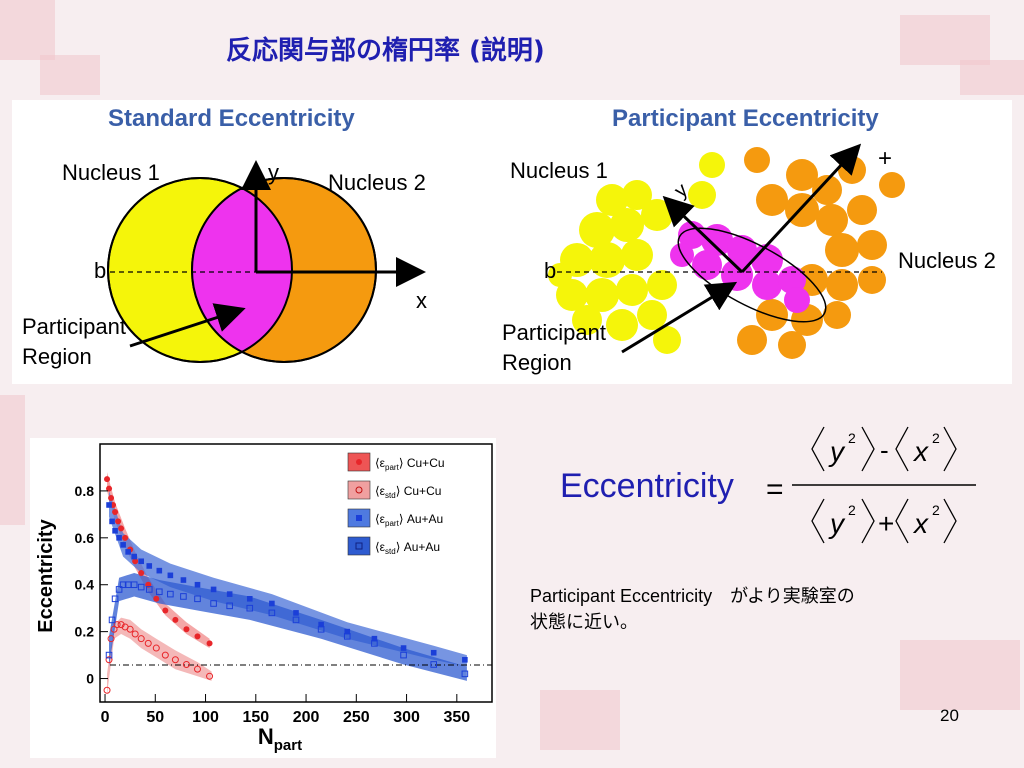 The height and width of the screenshot is (768, 1024). What do you see at coordinates (837, 523) in the screenshot?
I see `den-y: y` at bounding box center [837, 523].